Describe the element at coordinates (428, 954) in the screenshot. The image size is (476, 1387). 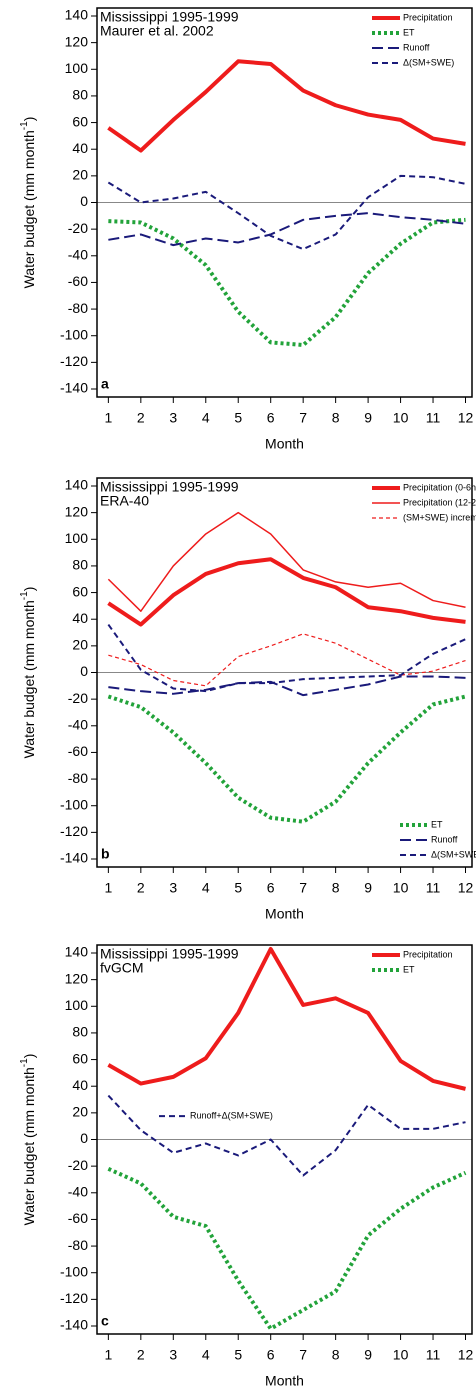
I see `legend-label: Precipitation` at that location.